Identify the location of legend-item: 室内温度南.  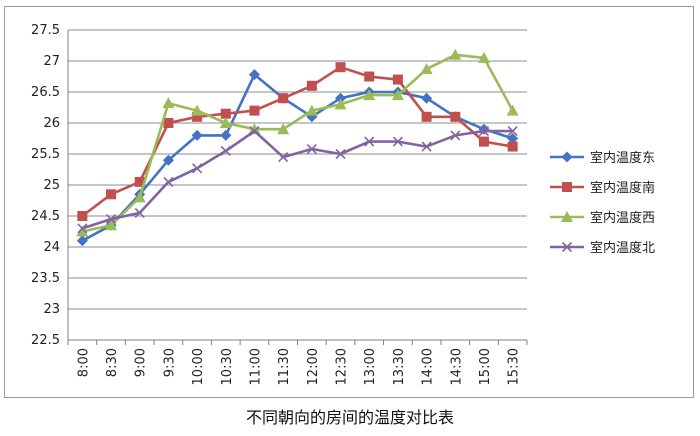
(602, 188).